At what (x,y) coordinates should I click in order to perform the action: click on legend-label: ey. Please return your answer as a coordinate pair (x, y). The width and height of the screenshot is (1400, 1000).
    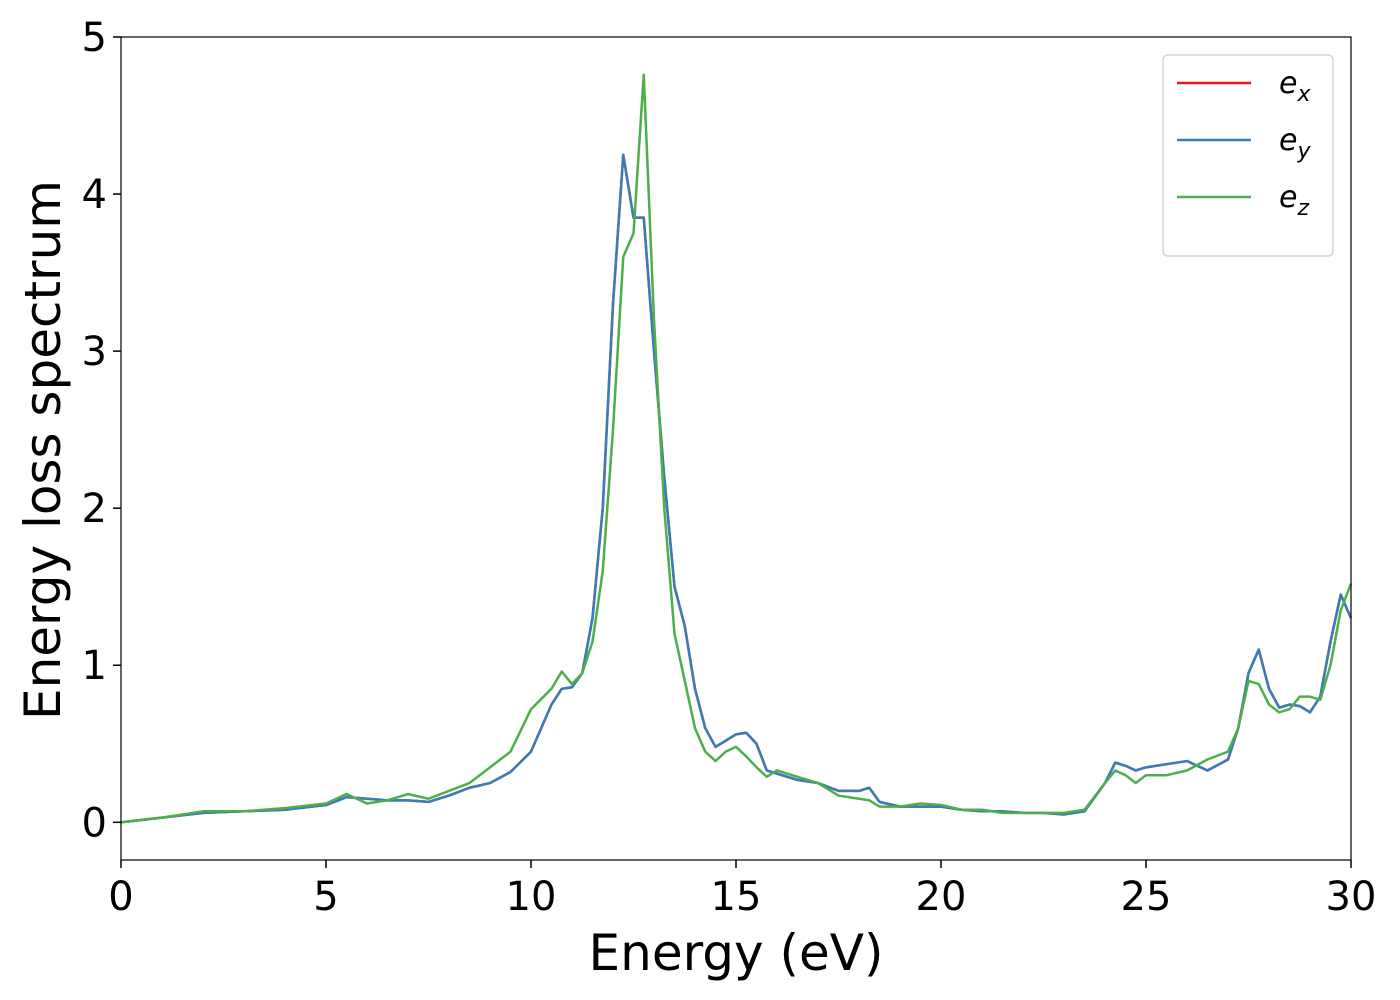
    Looking at the image, I should click on (1295, 143).